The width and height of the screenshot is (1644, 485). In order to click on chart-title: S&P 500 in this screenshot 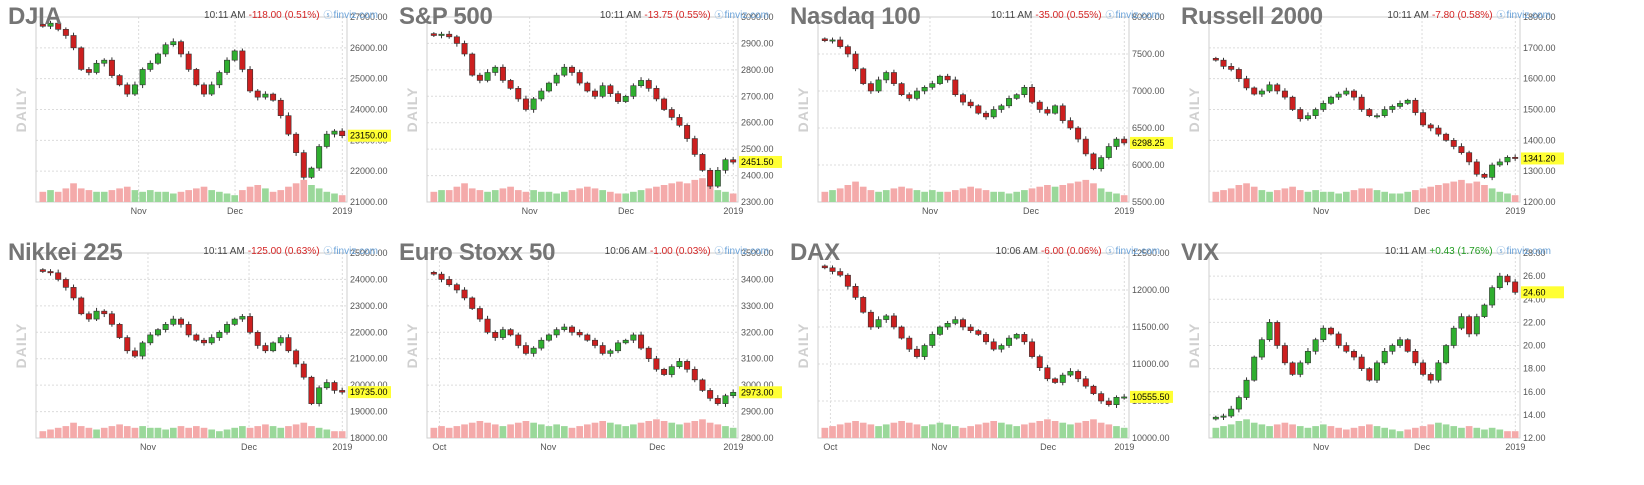, I will do `click(446, 16)`.